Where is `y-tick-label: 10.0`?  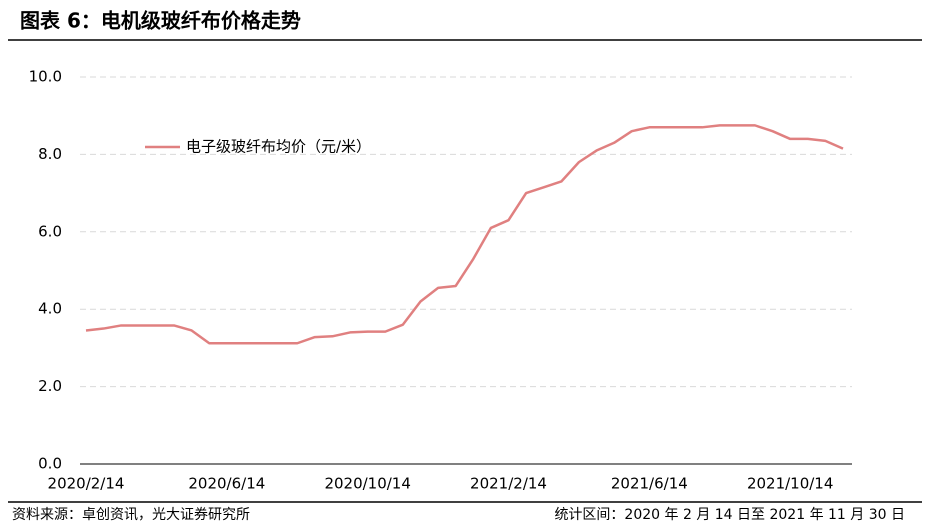 y-tick-label: 10.0 is located at coordinates (45, 77).